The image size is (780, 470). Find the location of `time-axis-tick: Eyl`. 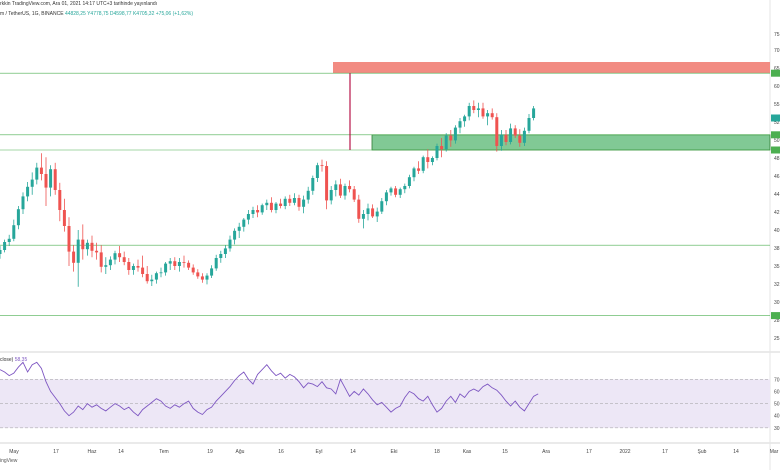

time-axis-tick: Eyl is located at coordinates (319, 452).